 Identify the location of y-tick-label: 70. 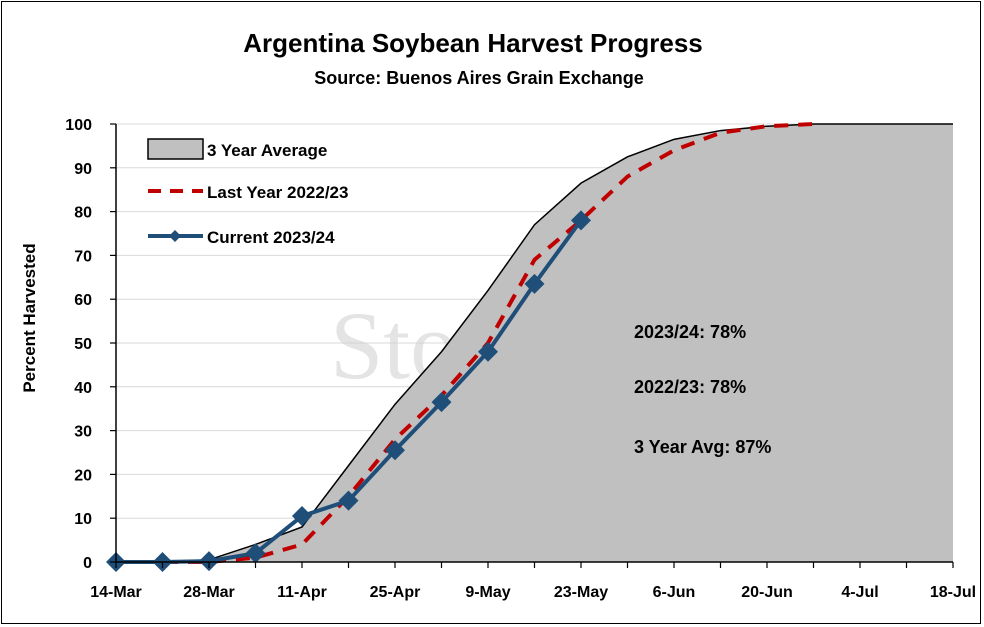
(83, 256).